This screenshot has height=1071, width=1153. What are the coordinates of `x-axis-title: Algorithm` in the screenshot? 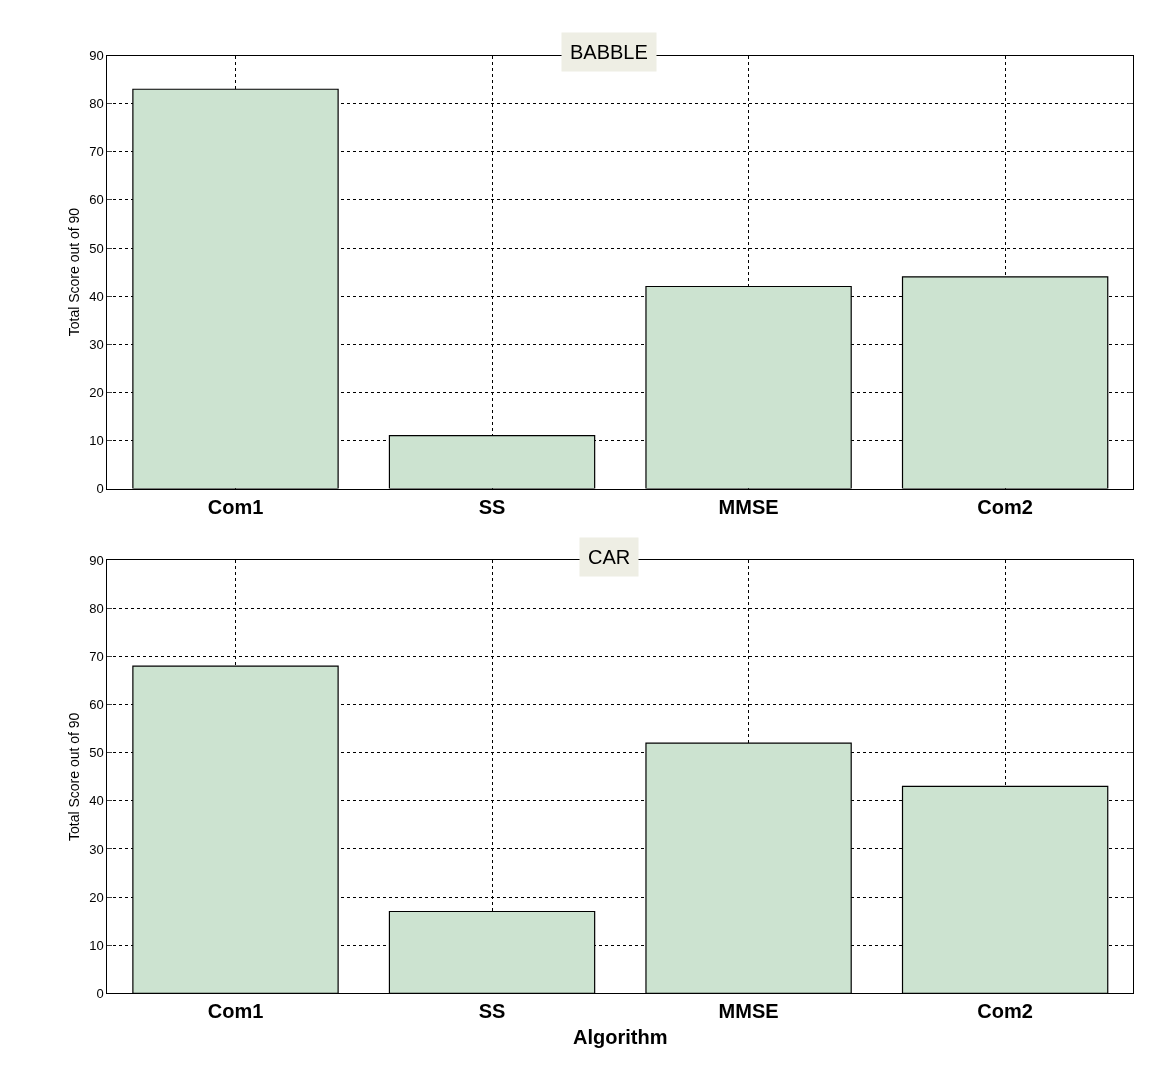 It's located at (620, 1036).